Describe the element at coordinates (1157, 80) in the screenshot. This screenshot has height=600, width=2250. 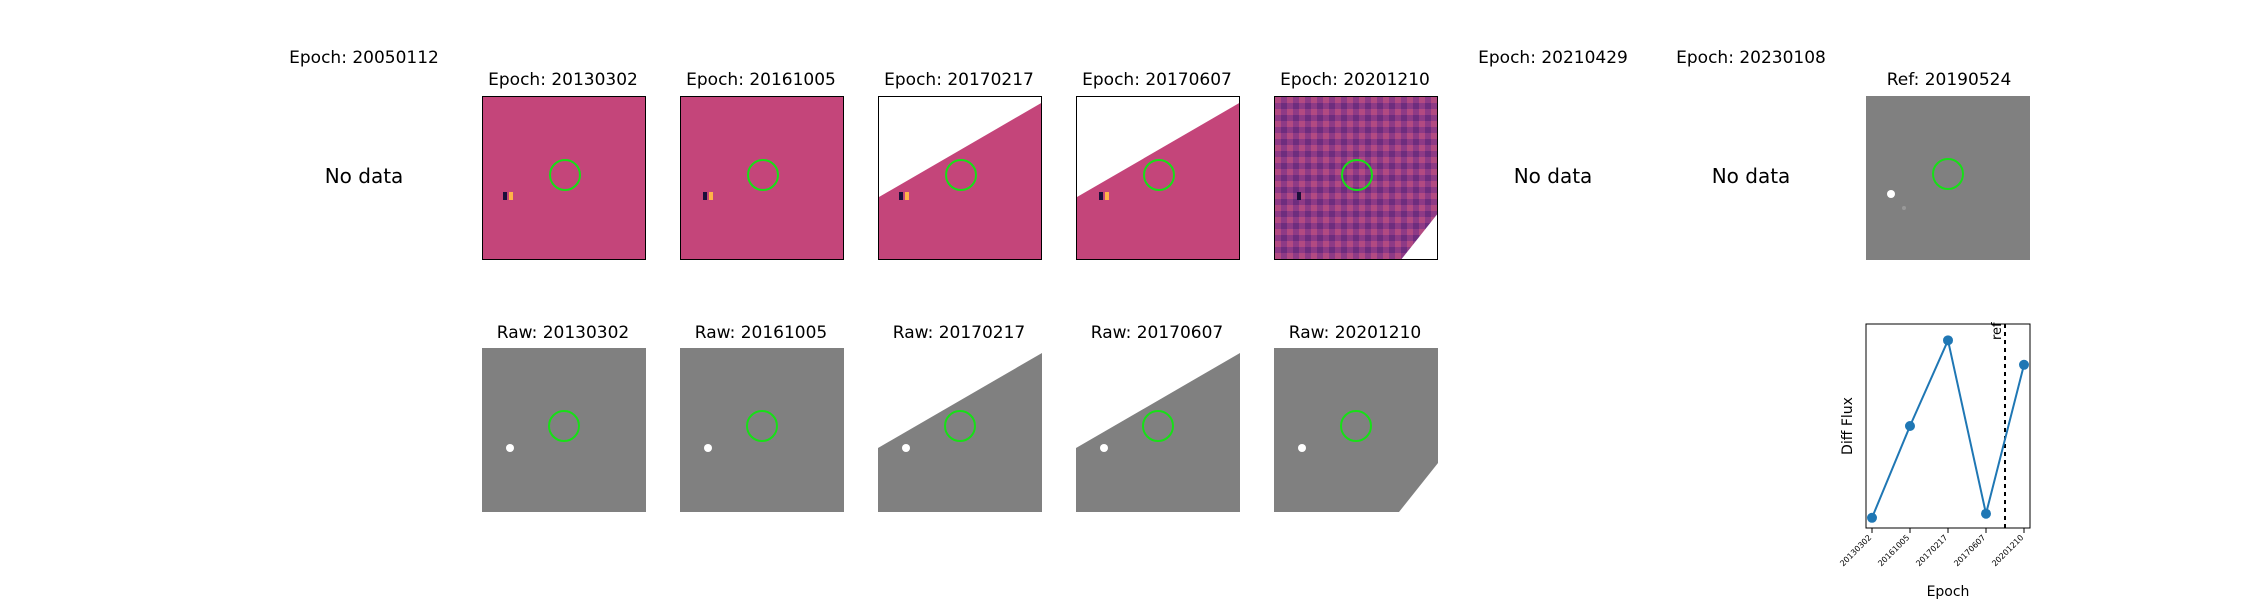
I see `diff-title-4: Epoch: 20170607` at that location.